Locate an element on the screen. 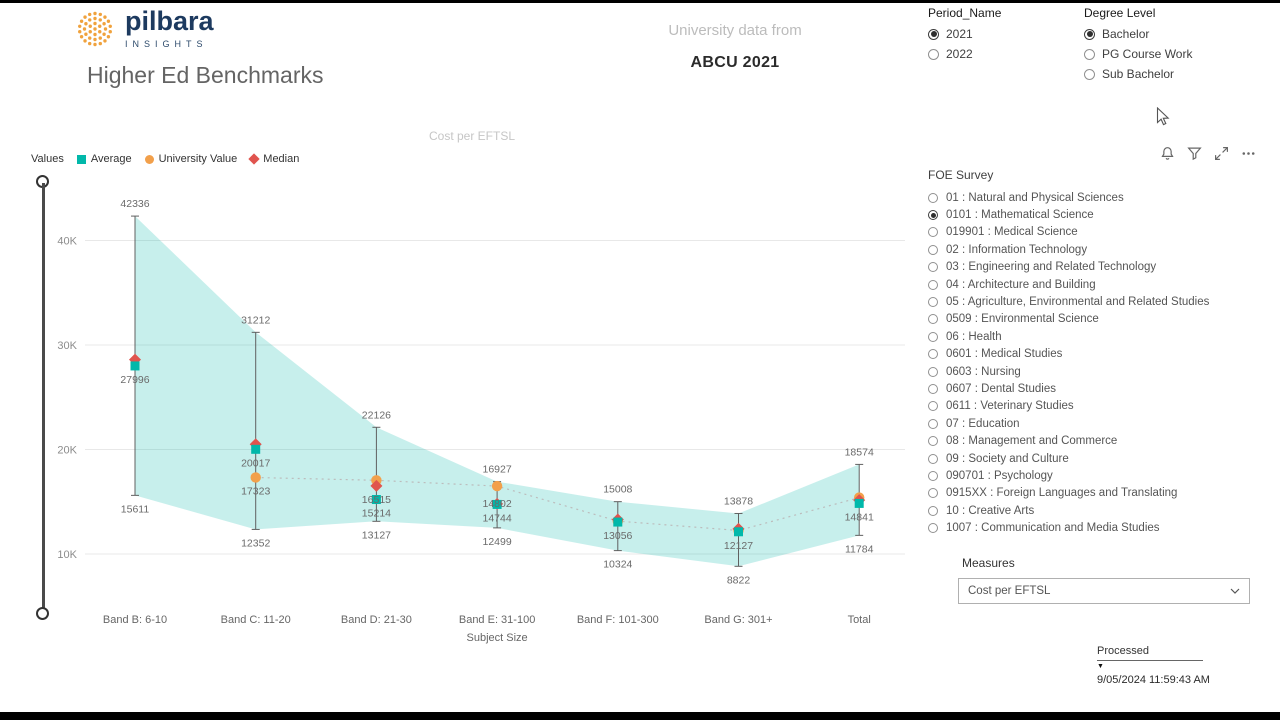 This screenshot has width=1280, height=720. radio-label: 090701 : Psychology is located at coordinates (999, 475).